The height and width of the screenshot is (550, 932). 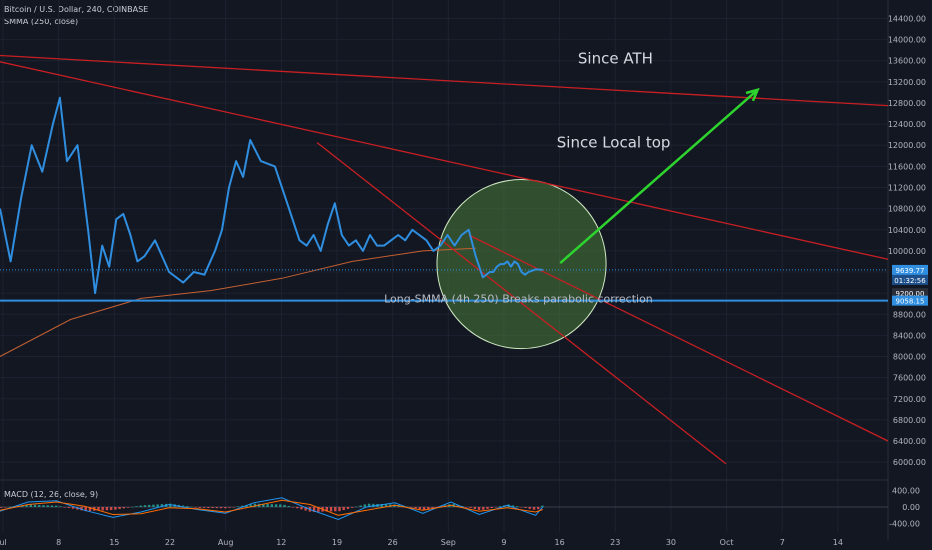 I want to click on time-tick-label: 22, so click(x=170, y=542).